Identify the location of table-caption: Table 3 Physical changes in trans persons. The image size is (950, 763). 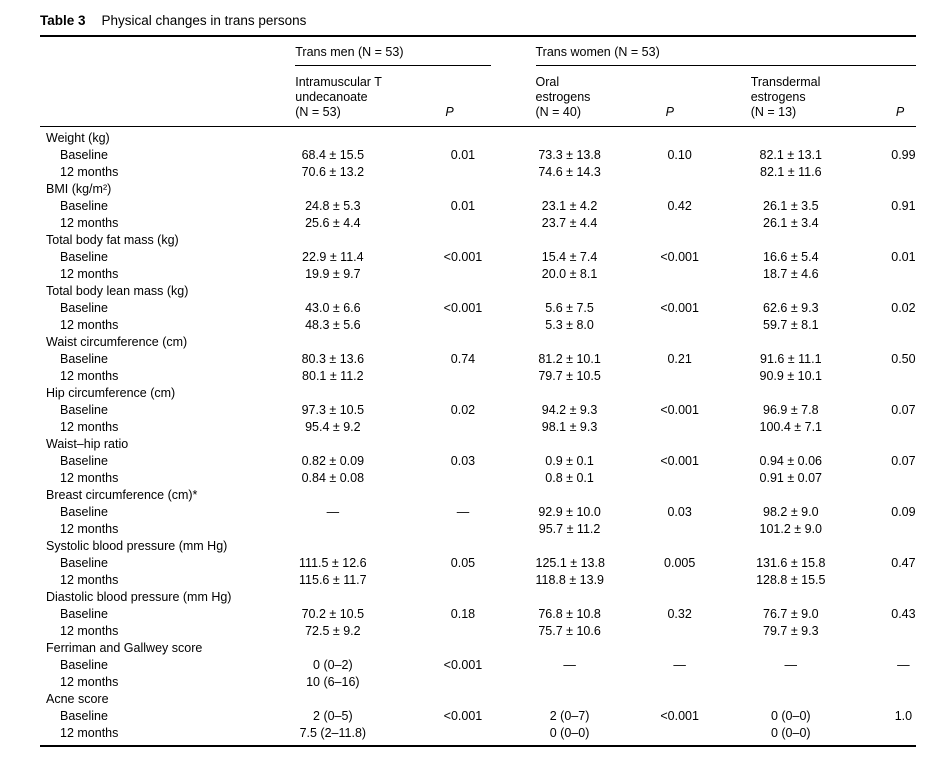
(495, 20).